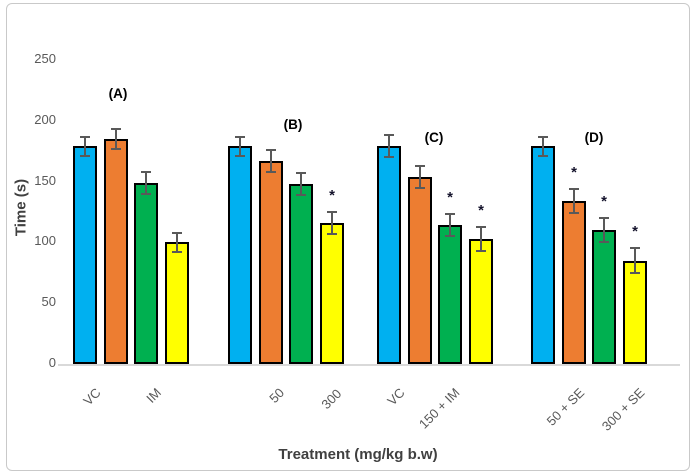 The width and height of the screenshot is (696, 475). What do you see at coordinates (21, 207) in the screenshot?
I see `y-axis-title: Time (s)` at bounding box center [21, 207].